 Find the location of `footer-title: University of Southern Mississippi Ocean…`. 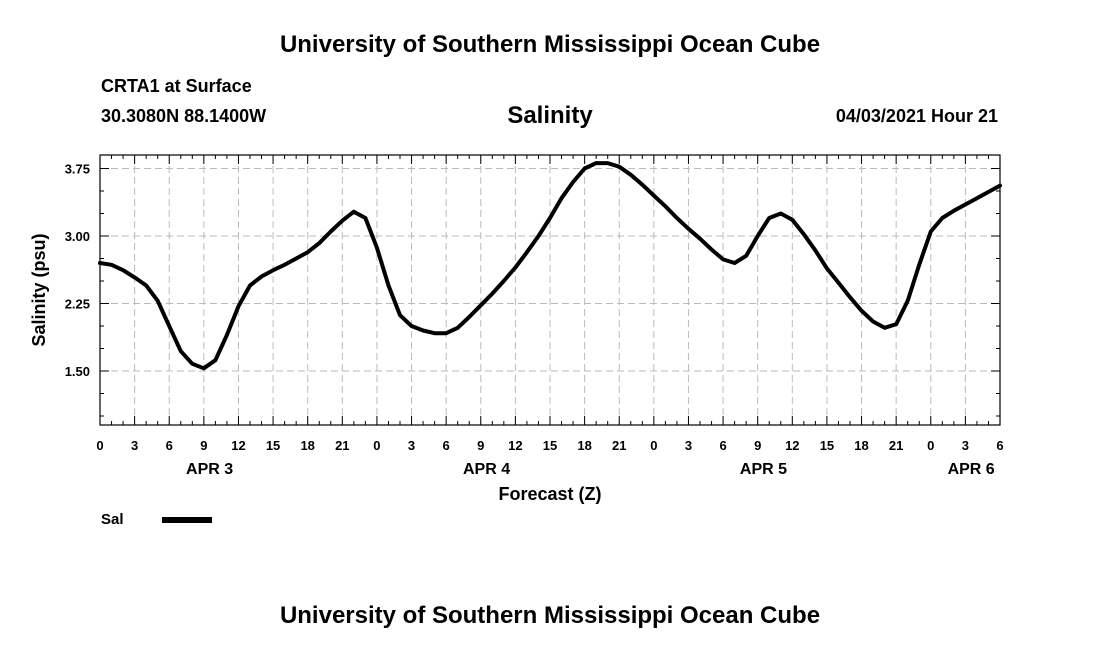

footer-title: University of Southern Mississippi Ocean… is located at coordinates (550, 615).